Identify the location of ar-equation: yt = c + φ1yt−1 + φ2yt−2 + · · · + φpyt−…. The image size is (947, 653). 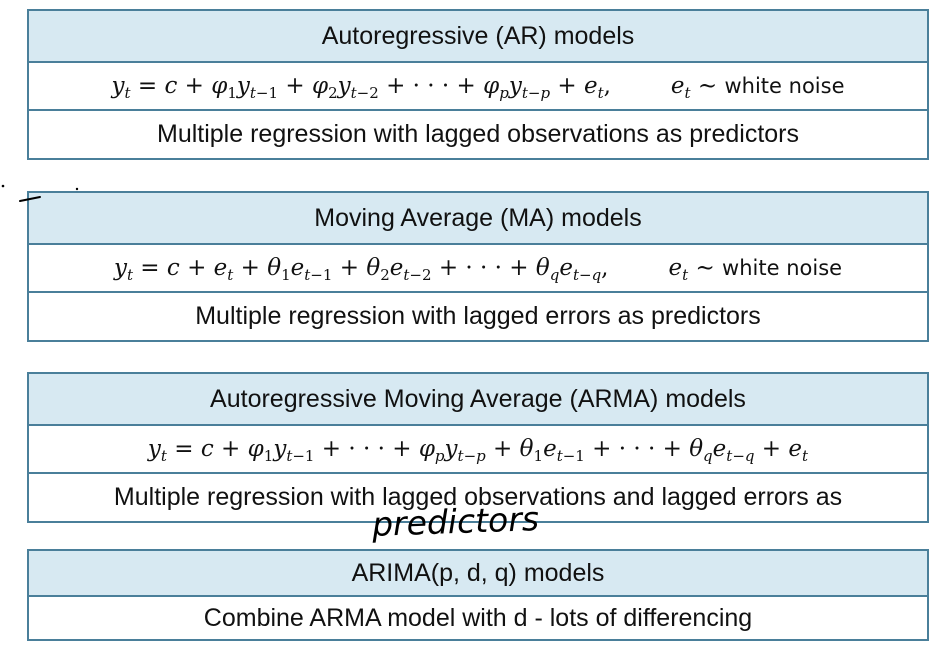
(478, 85).